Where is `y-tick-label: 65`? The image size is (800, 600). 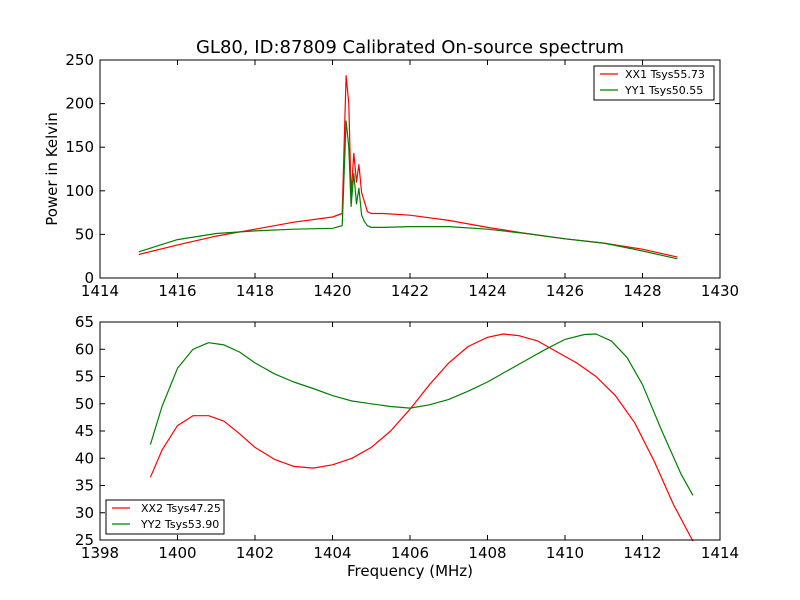
y-tick-label: 65 is located at coordinates (84, 322).